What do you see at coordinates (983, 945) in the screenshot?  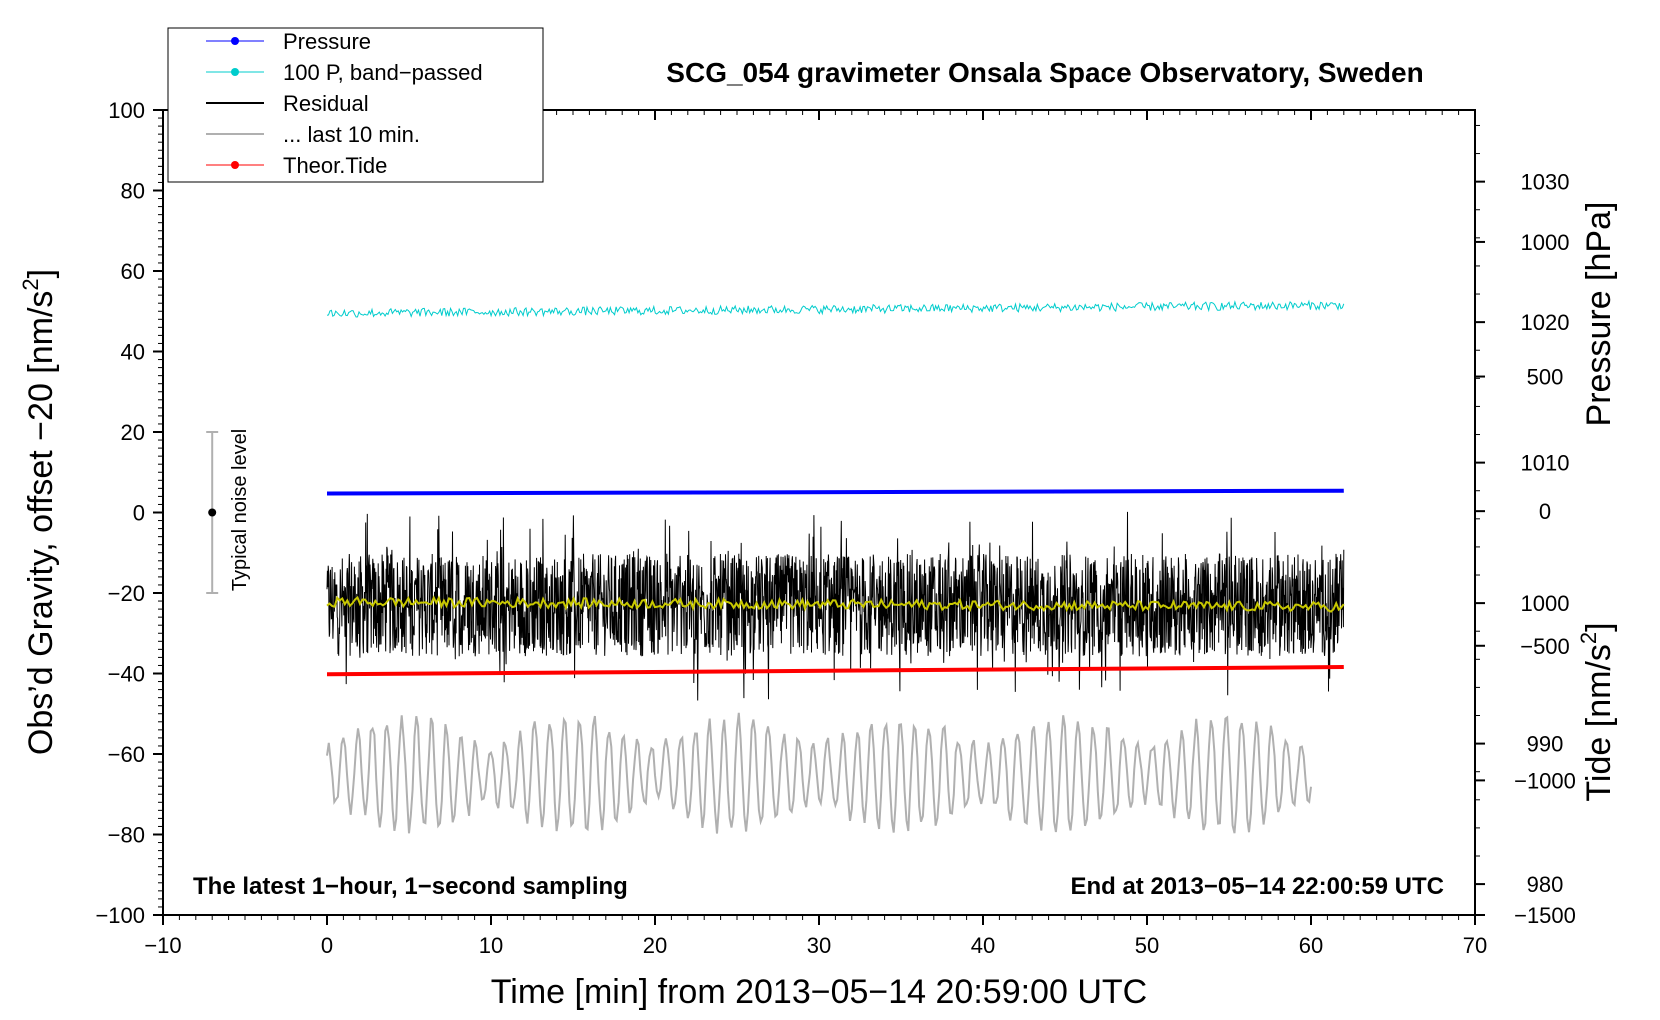 I see `x-tick-label: 40` at bounding box center [983, 945].